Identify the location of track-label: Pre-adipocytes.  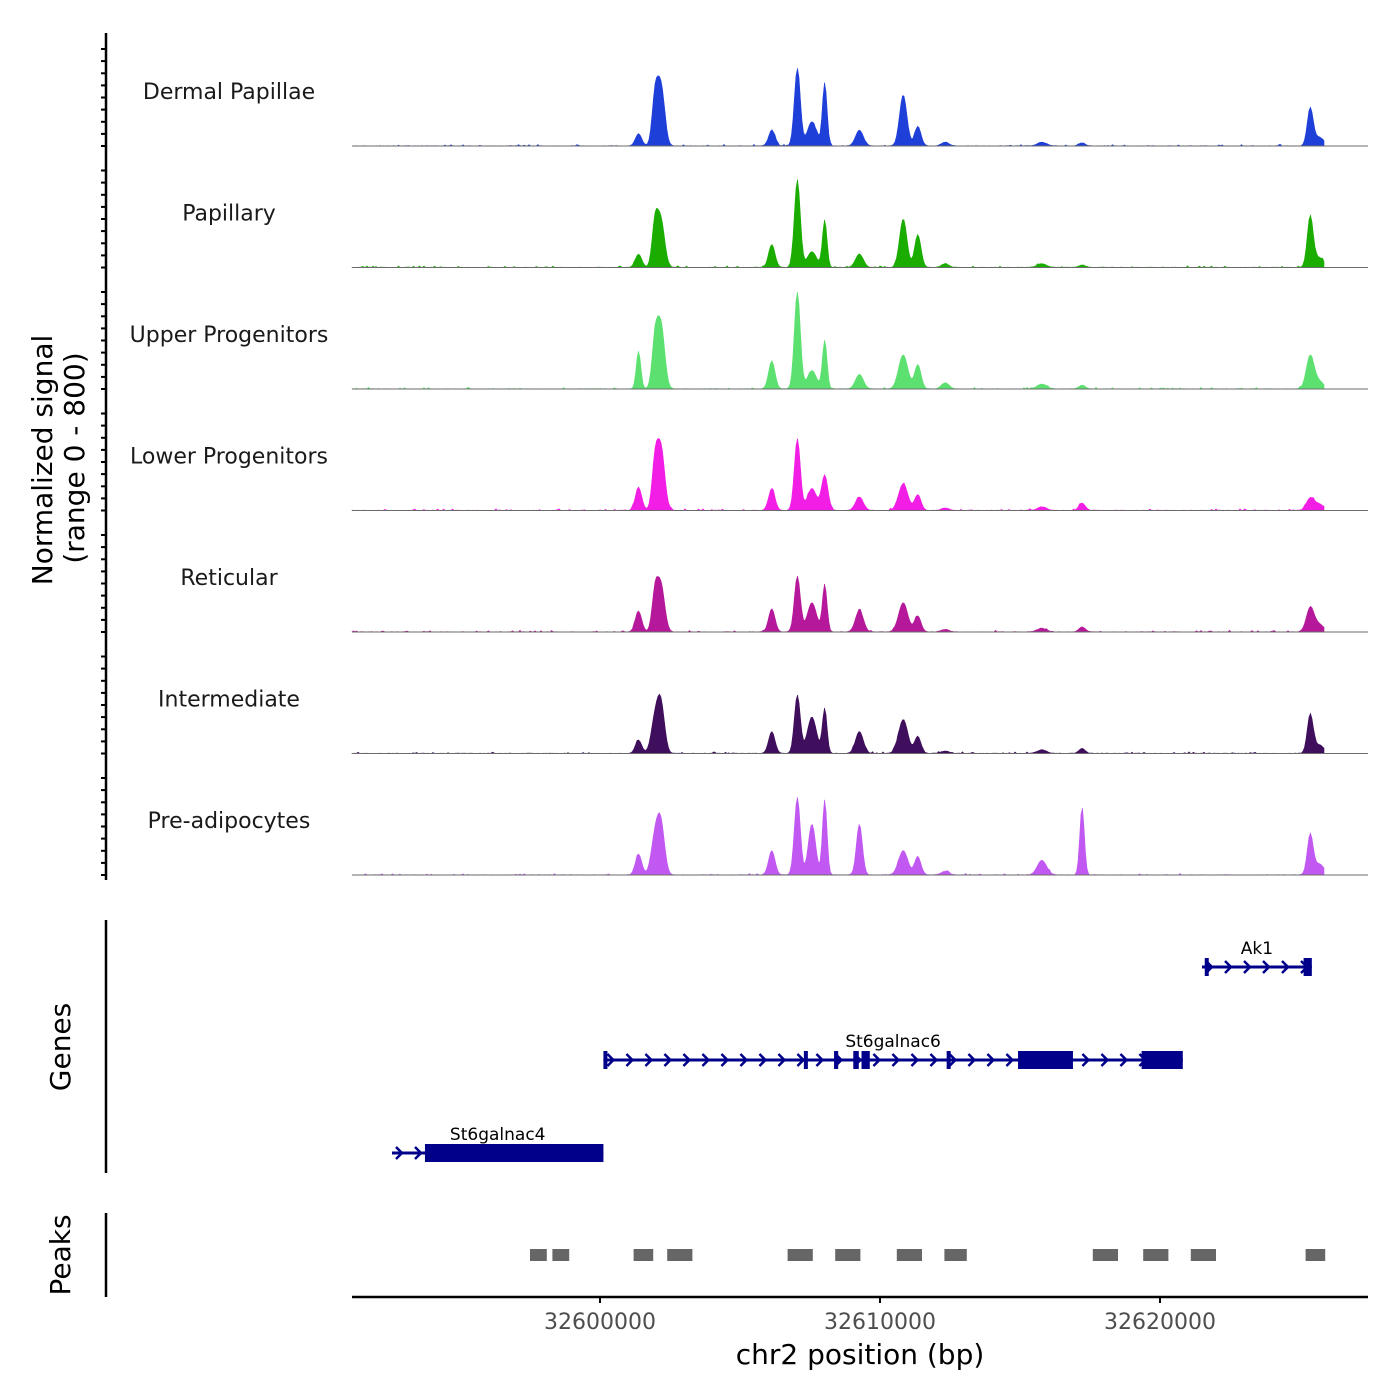
(229, 821).